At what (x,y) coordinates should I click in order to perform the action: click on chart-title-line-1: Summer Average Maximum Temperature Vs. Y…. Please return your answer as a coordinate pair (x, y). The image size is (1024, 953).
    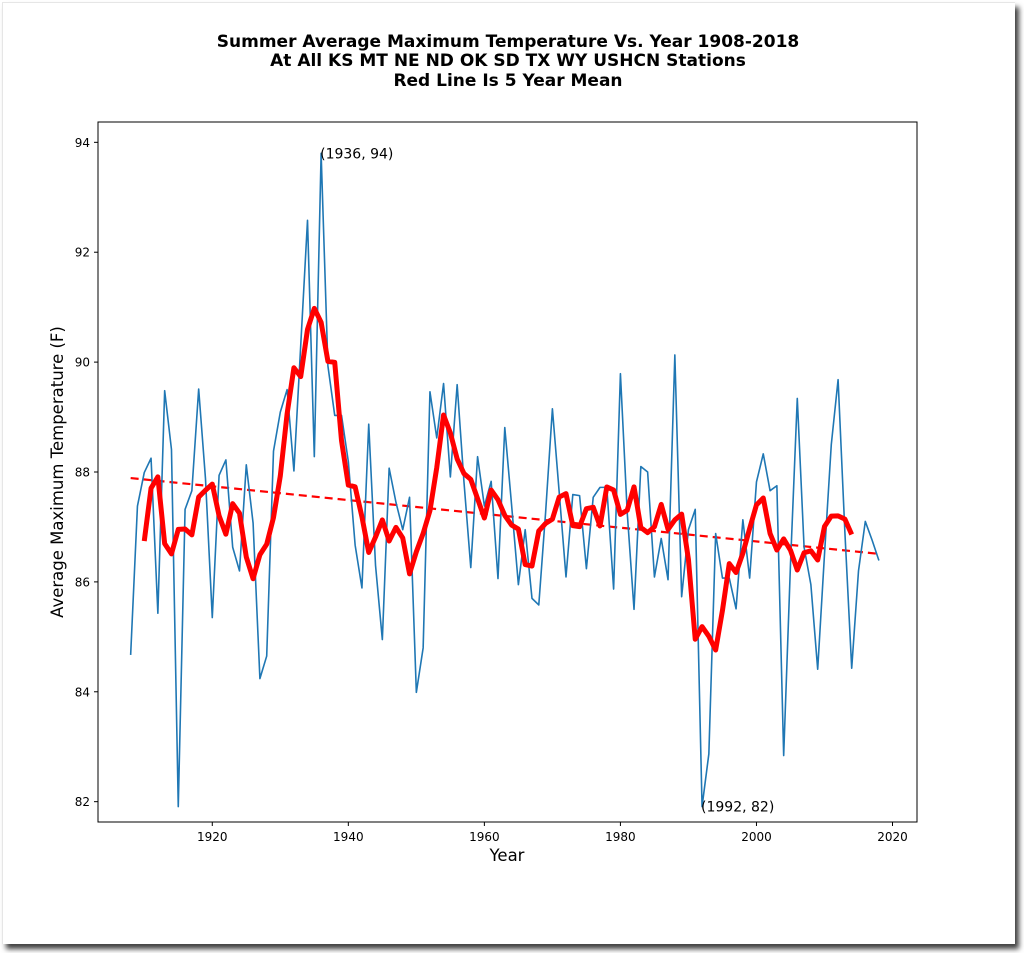
    Looking at the image, I should click on (508, 42).